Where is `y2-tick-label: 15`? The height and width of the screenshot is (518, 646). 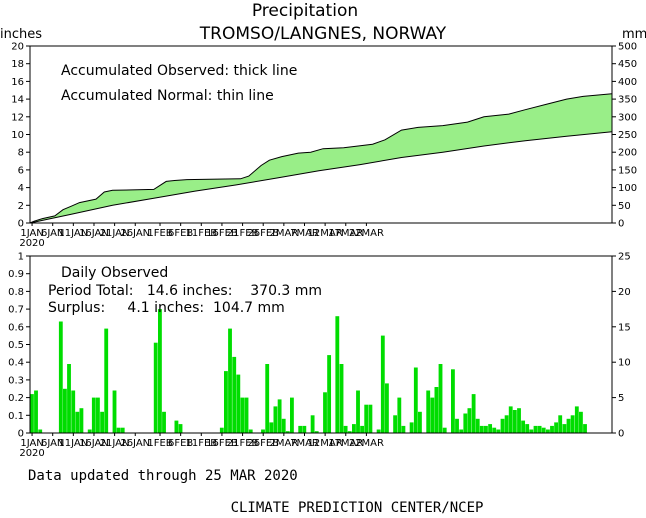
y2-tick-label: 15 is located at coordinates (624, 327).